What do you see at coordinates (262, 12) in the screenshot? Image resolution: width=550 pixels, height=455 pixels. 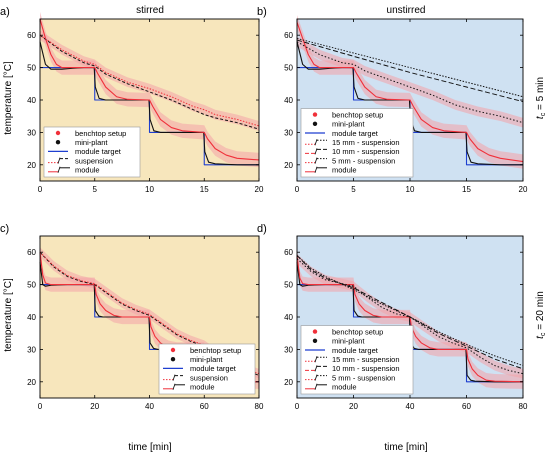 I see `panel-label: b)` at bounding box center [262, 12].